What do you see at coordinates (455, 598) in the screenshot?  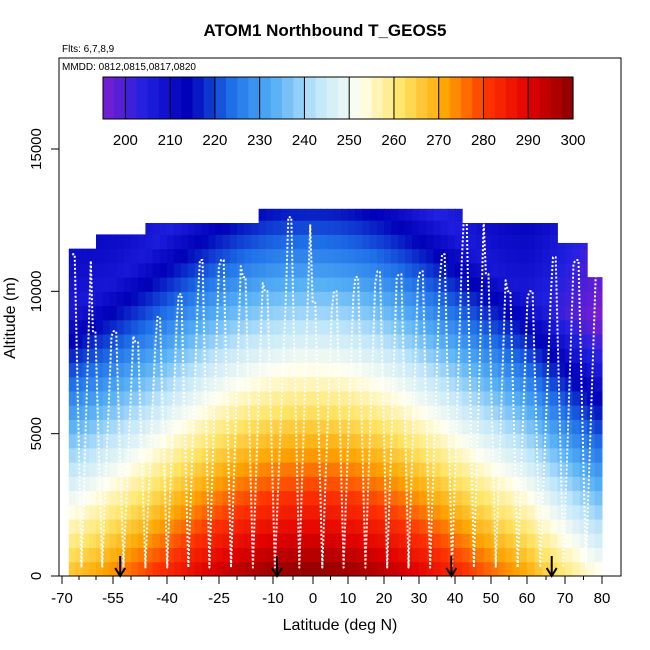 I see `x-tick-label: 40` at bounding box center [455, 598].